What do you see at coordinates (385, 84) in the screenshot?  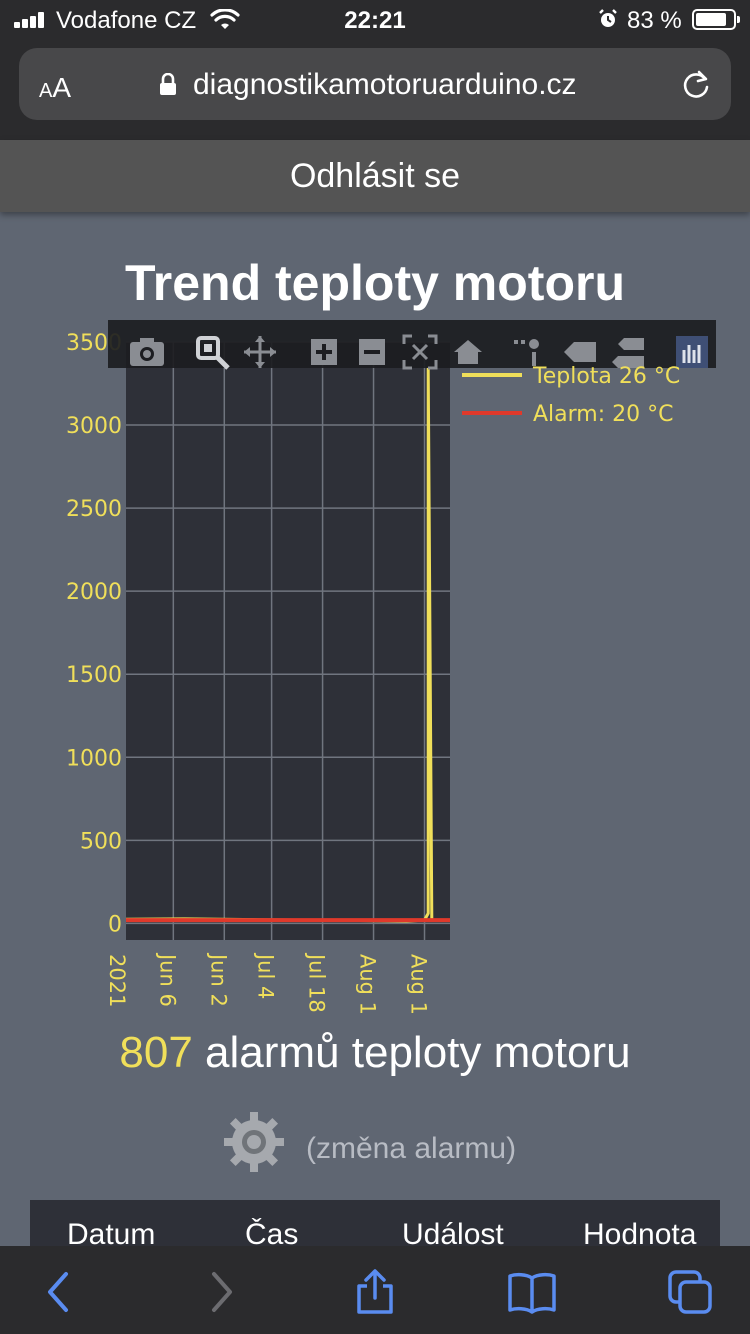 I see `url-text: diagnostikamotoruarduino.cz` at bounding box center [385, 84].